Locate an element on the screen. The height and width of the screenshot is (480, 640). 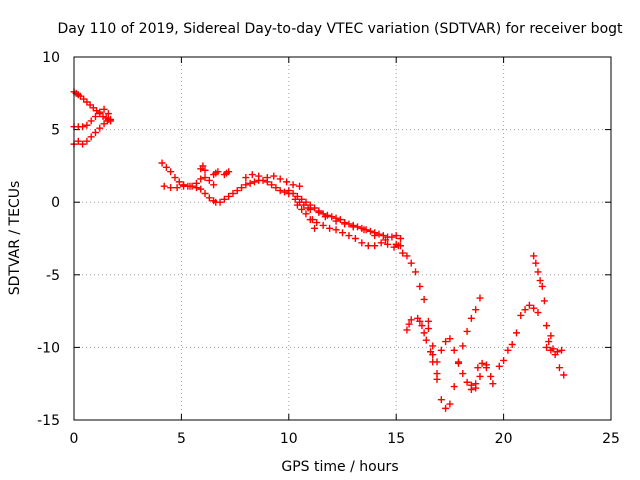
x-tick-label: 10 is located at coordinates (289, 439).